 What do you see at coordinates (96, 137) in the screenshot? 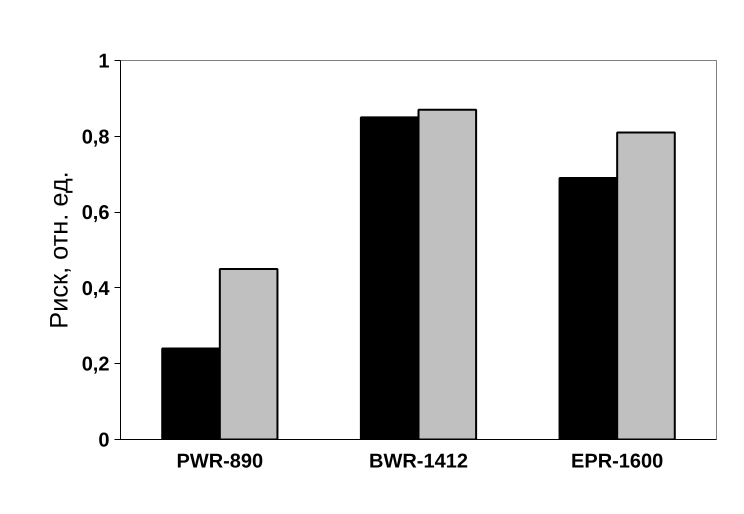
I see `y-tick-label: 0,8` at bounding box center [96, 137].